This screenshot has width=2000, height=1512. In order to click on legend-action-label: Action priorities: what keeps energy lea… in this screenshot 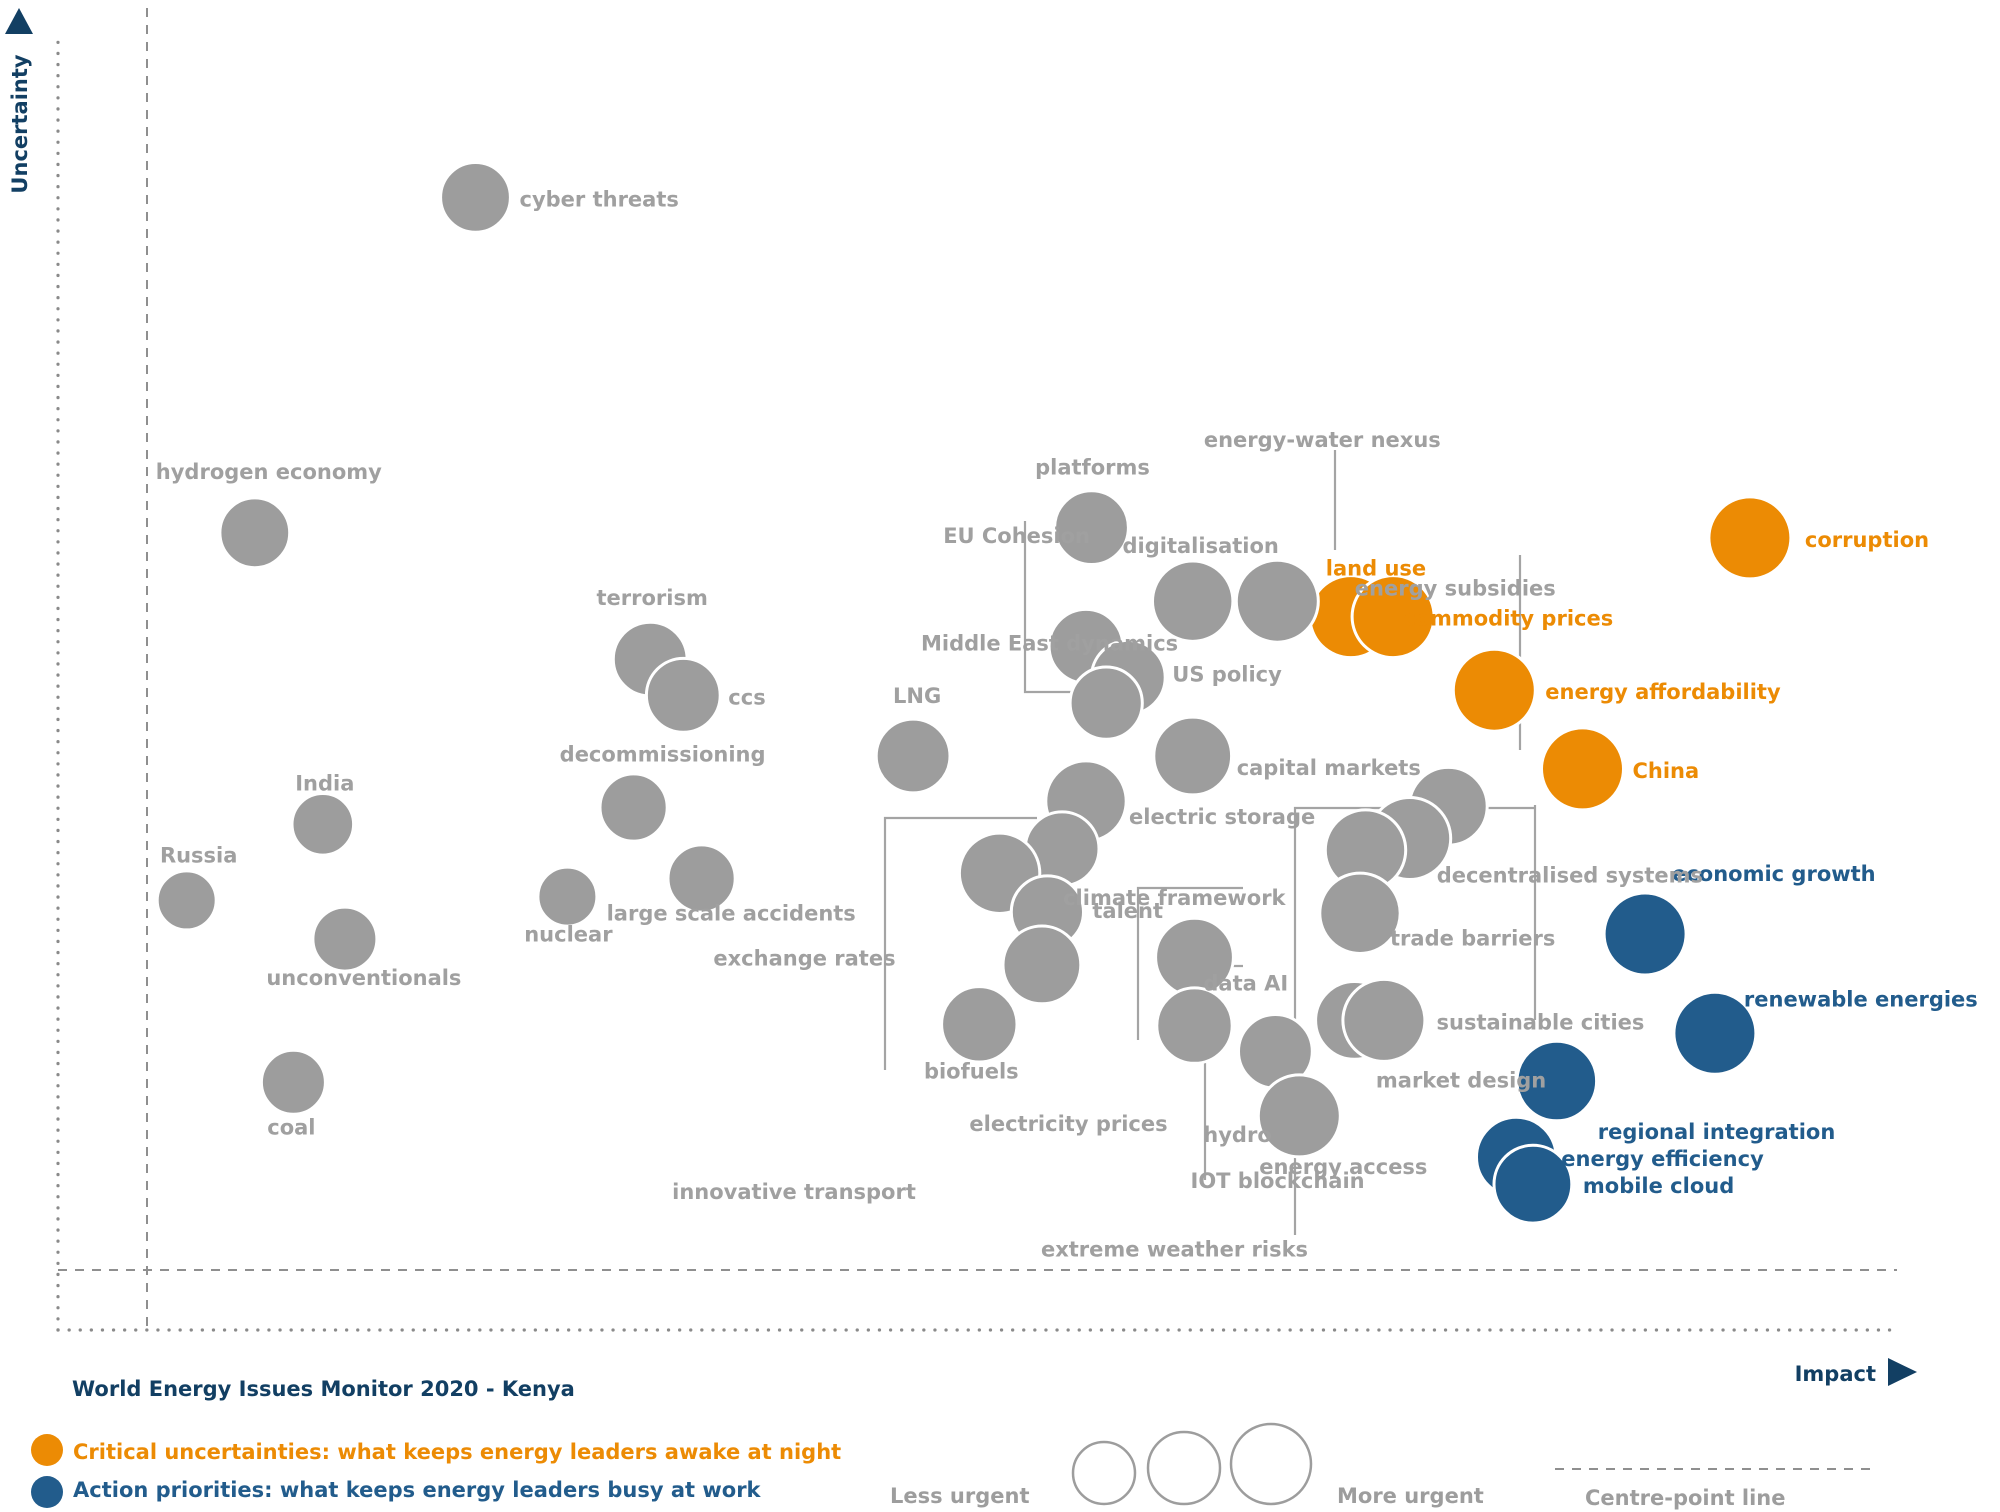, I will do `click(417, 1490)`.